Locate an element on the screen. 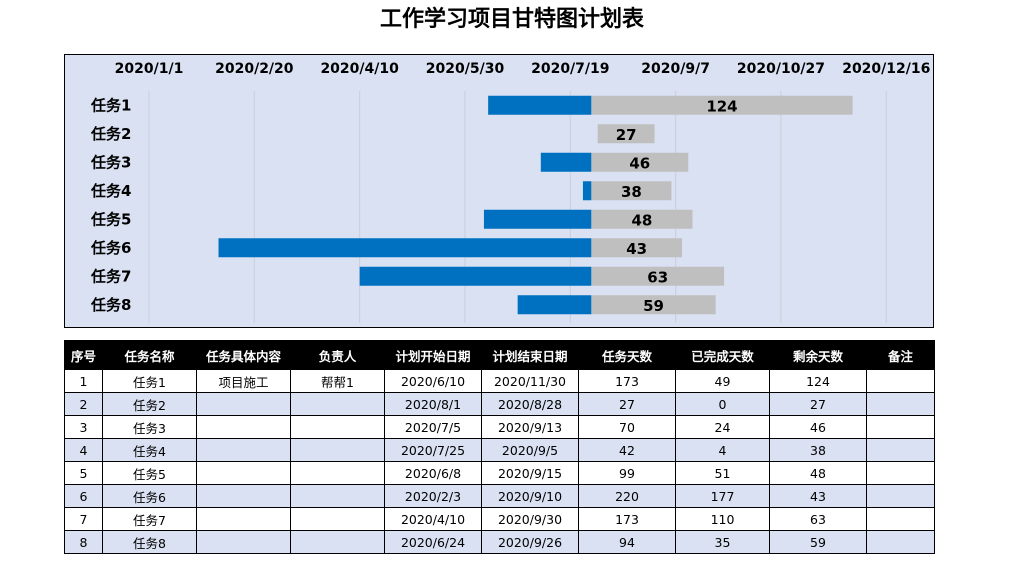 The width and height of the screenshot is (1024, 587). data-label: 124 is located at coordinates (721, 106).